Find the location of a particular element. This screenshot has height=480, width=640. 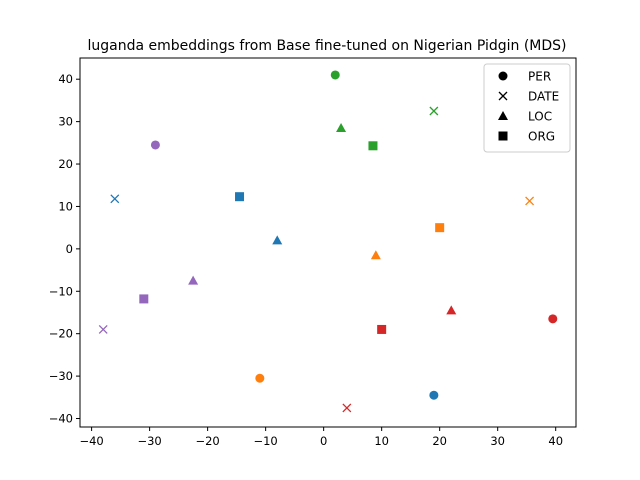

legend-marker-x is located at coordinates (503, 96).